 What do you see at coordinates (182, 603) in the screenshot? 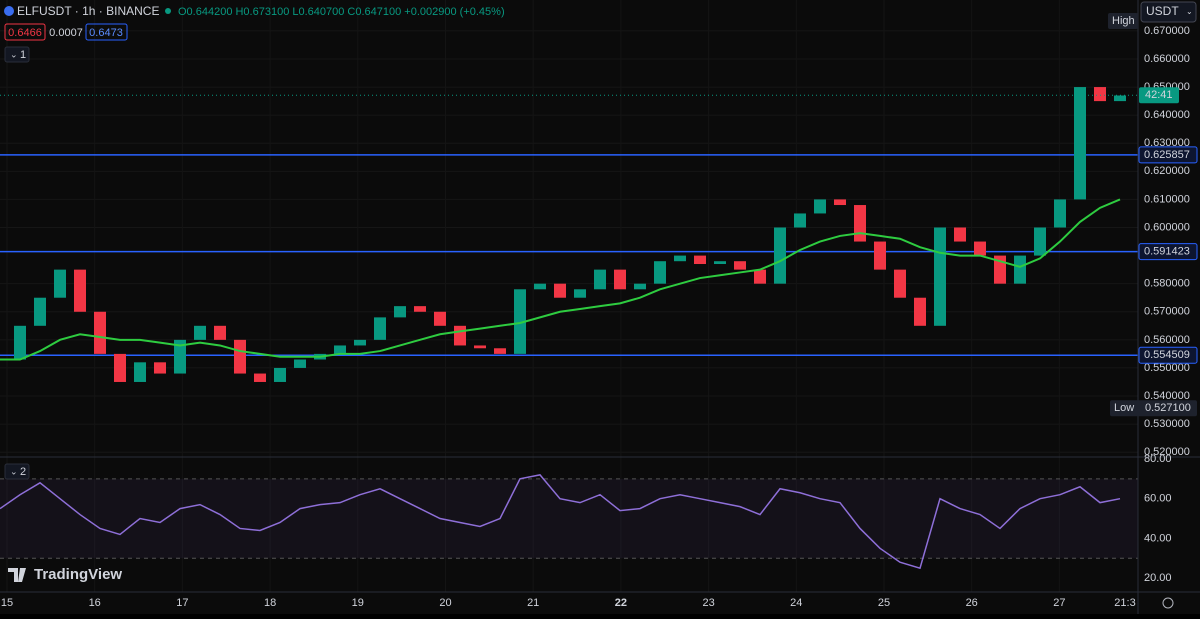
I see `time-label: 17` at bounding box center [182, 603].